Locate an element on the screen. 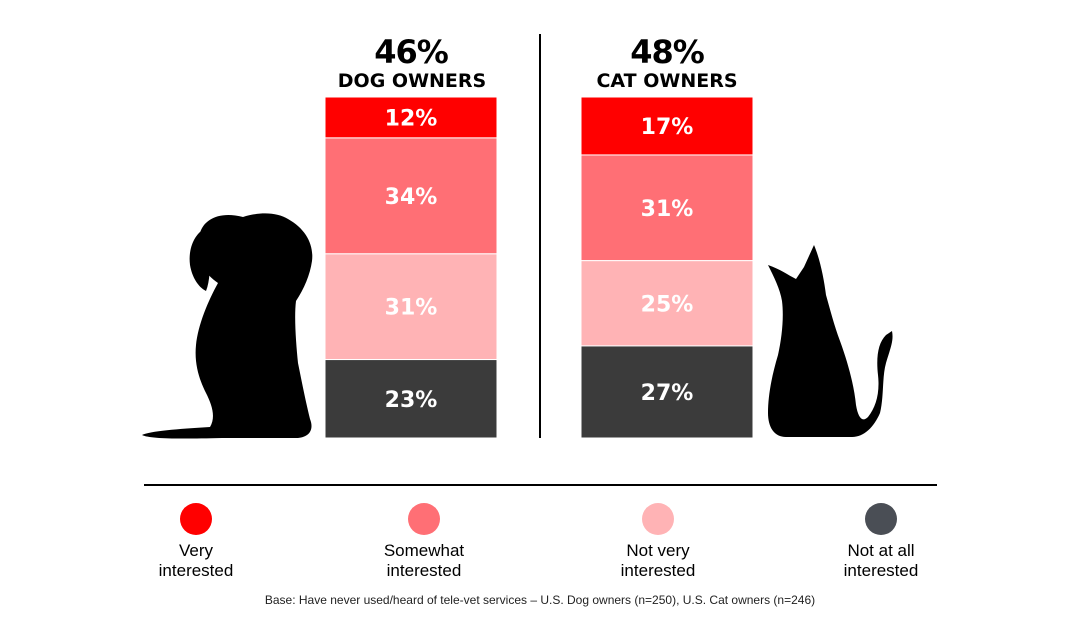 This screenshot has height=628, width=1080. legend-item-not-at-all-interested: Not at all interested is located at coordinates (881, 542).